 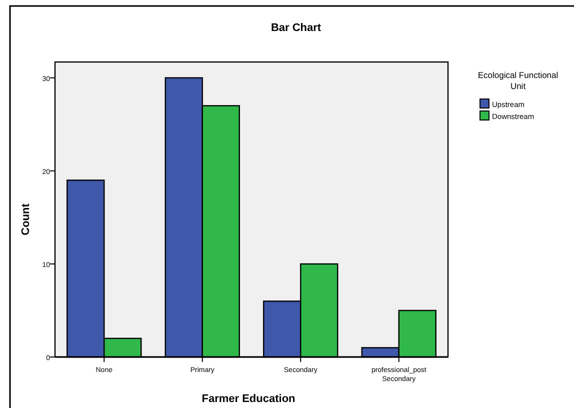 I want to click on chart-title: Bar Chart, so click(x=296, y=28).